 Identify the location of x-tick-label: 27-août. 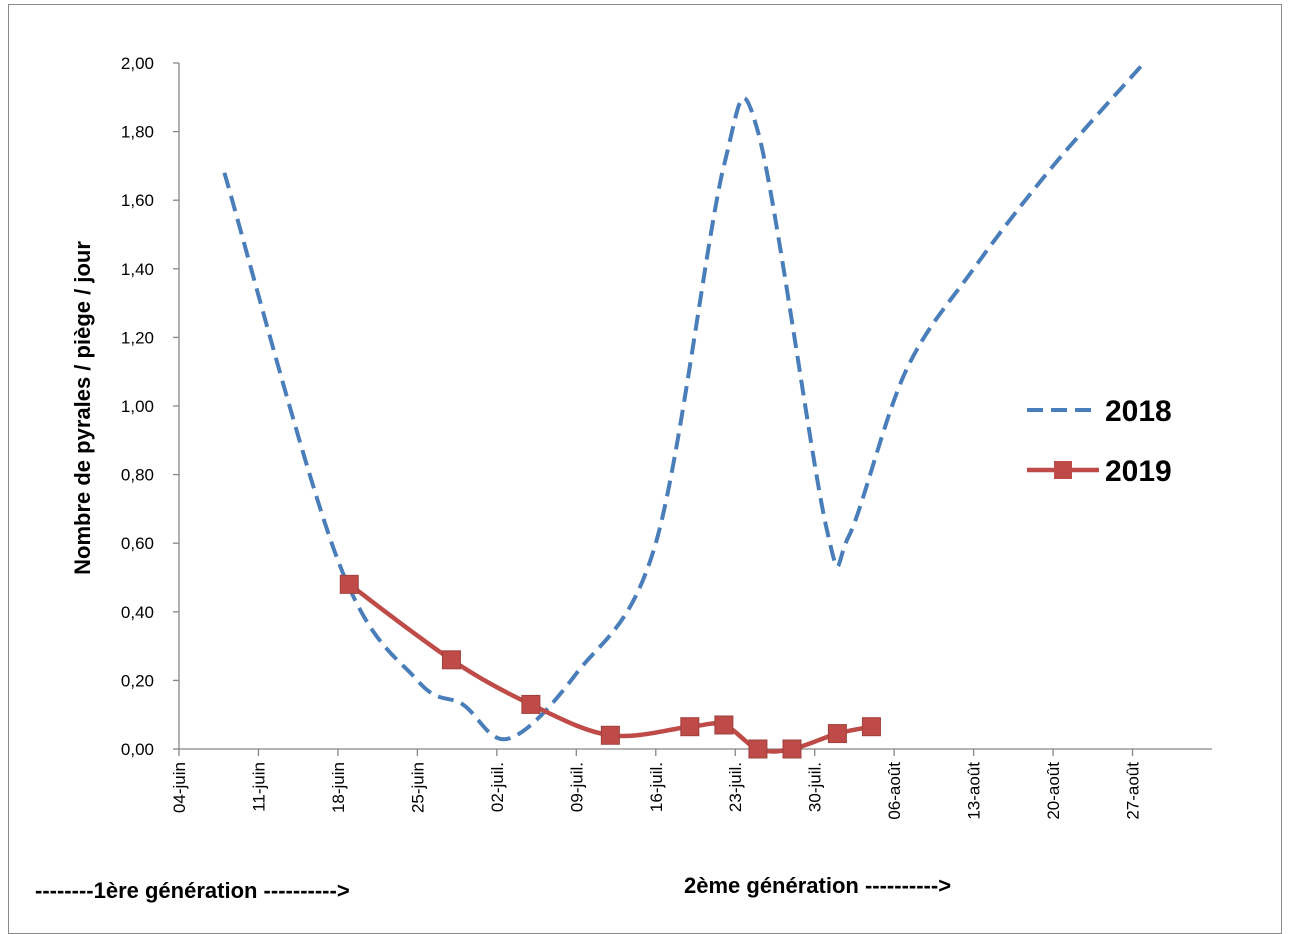
(1133, 791).